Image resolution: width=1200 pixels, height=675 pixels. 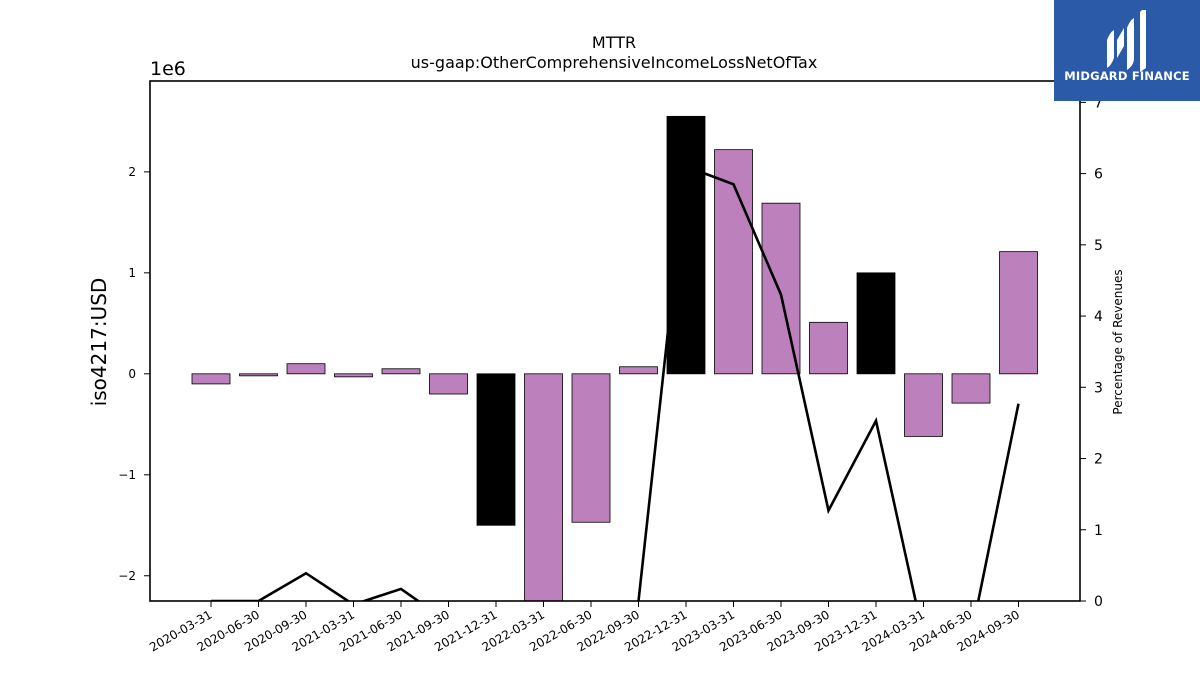 What do you see at coordinates (1098, 531) in the screenshot?
I see `y2-tick-label: 1` at bounding box center [1098, 531].